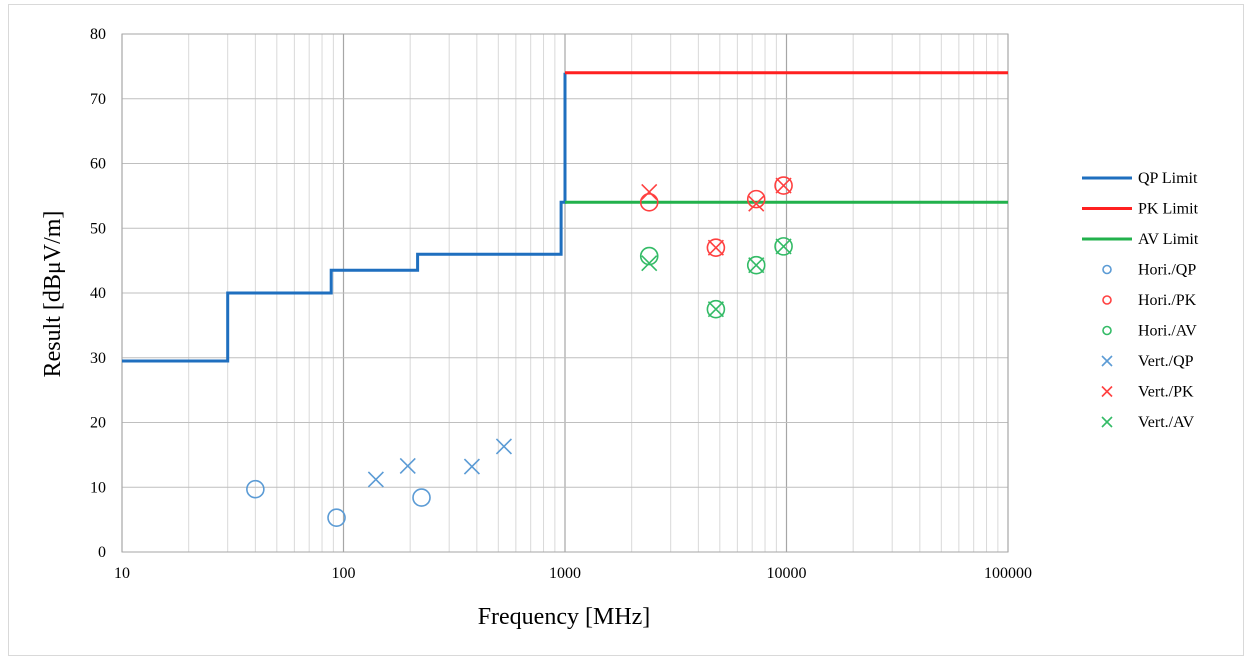 The image size is (1248, 659). What do you see at coordinates (1107, 300) in the screenshot?
I see `legend-marker-hori-pk` at bounding box center [1107, 300].